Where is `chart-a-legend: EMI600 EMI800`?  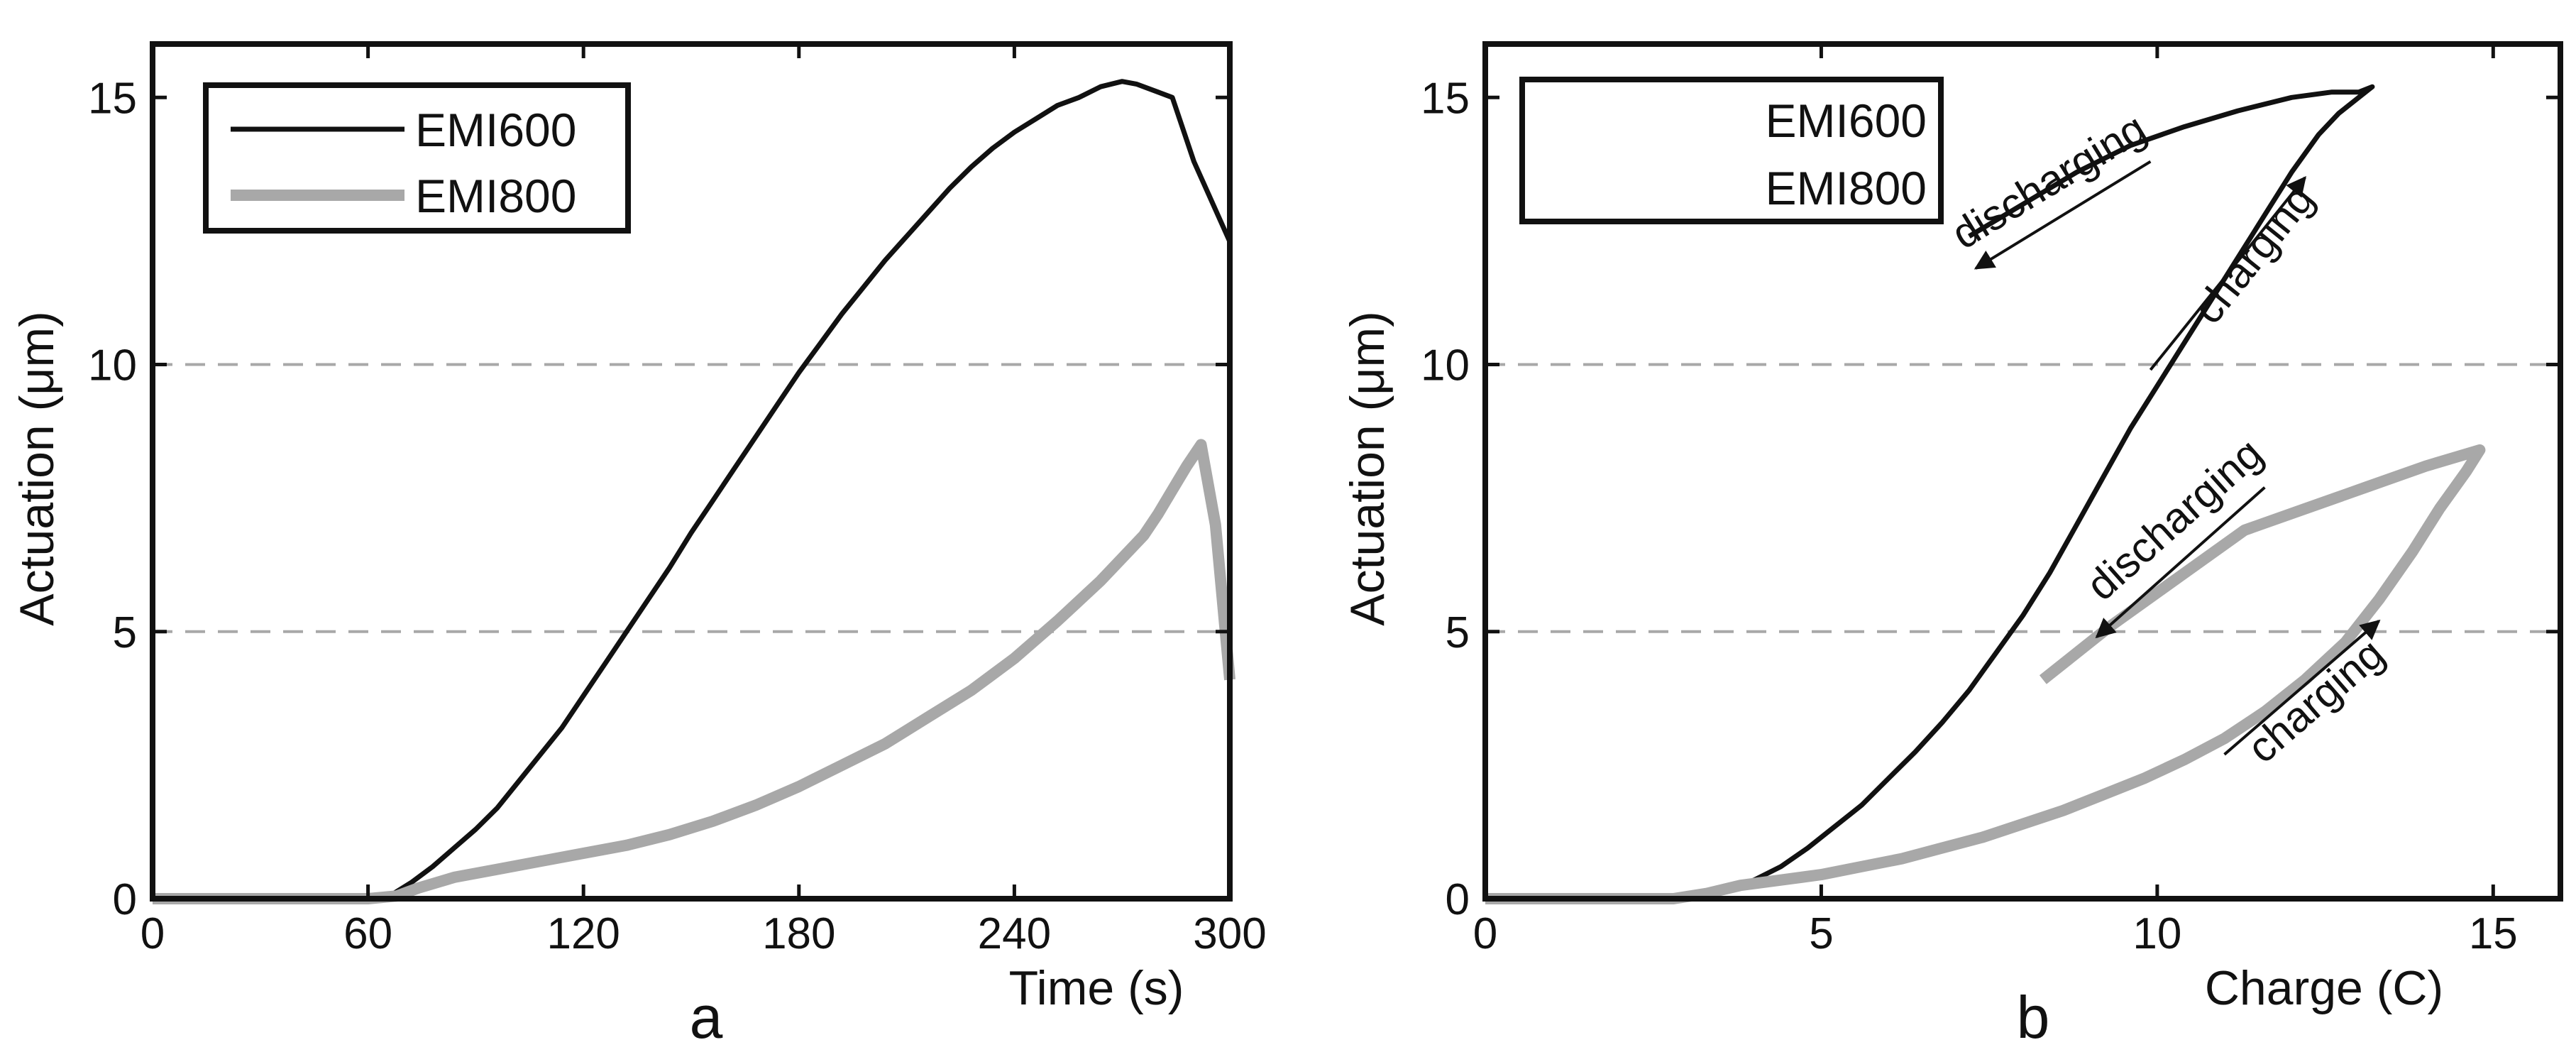
chart-a-legend: EMI600 EMI800 is located at coordinates (417, 158).